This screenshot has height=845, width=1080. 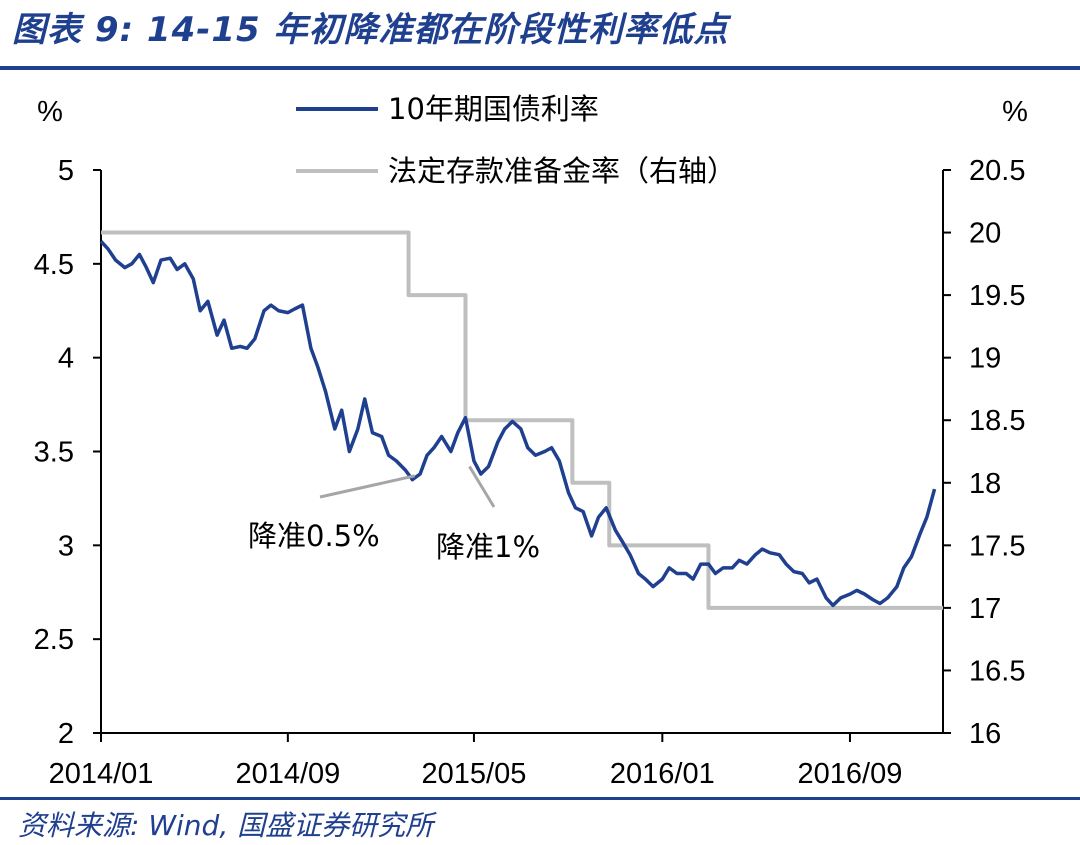 What do you see at coordinates (54, 453) in the screenshot?
I see `left-tick-label: 3.5` at bounding box center [54, 453].